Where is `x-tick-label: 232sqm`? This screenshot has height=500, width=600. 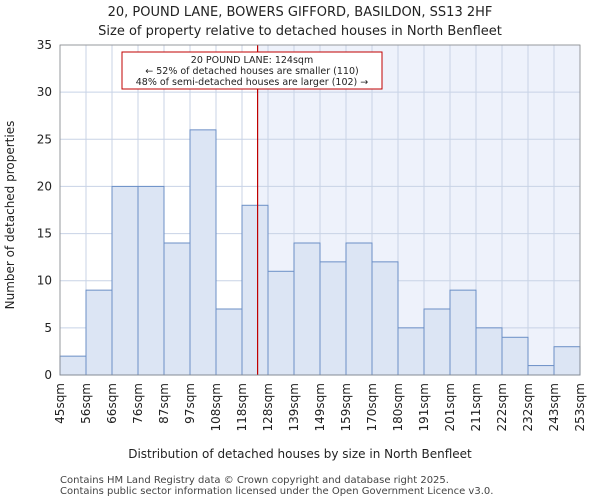 x-tick-label: 232sqm is located at coordinates (528, 407).